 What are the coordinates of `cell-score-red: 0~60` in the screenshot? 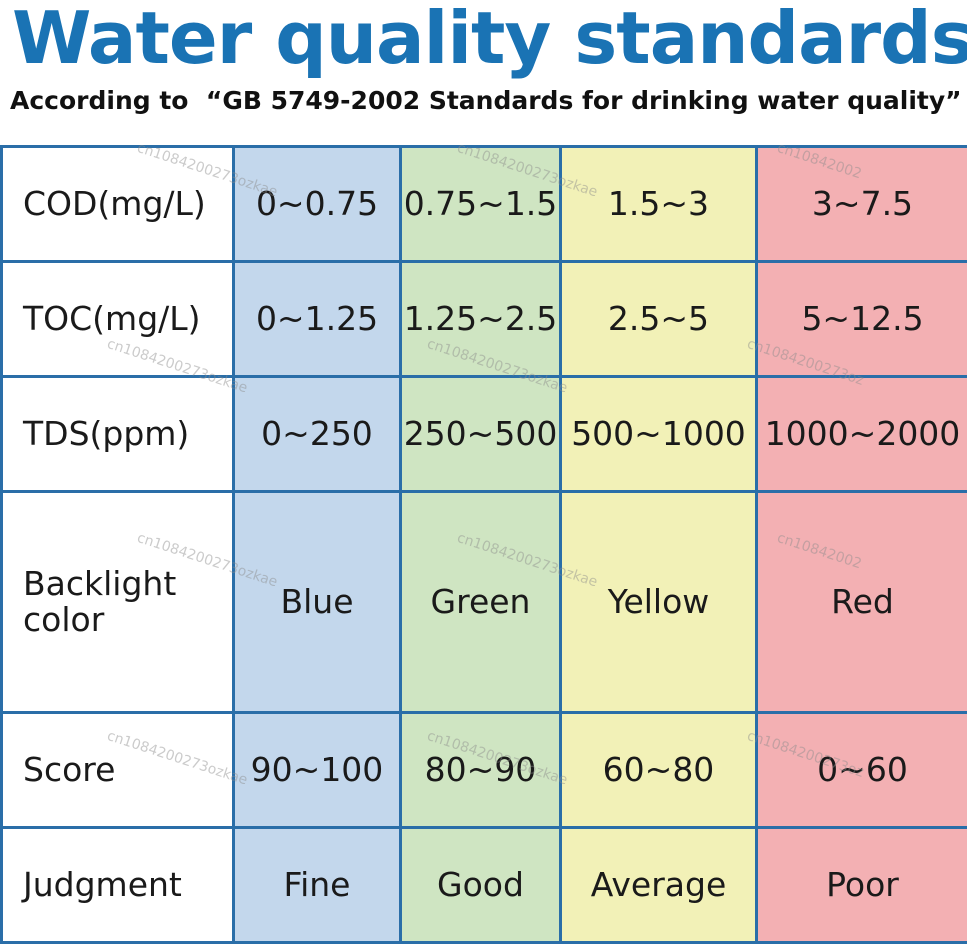 It's located at (861, 770).